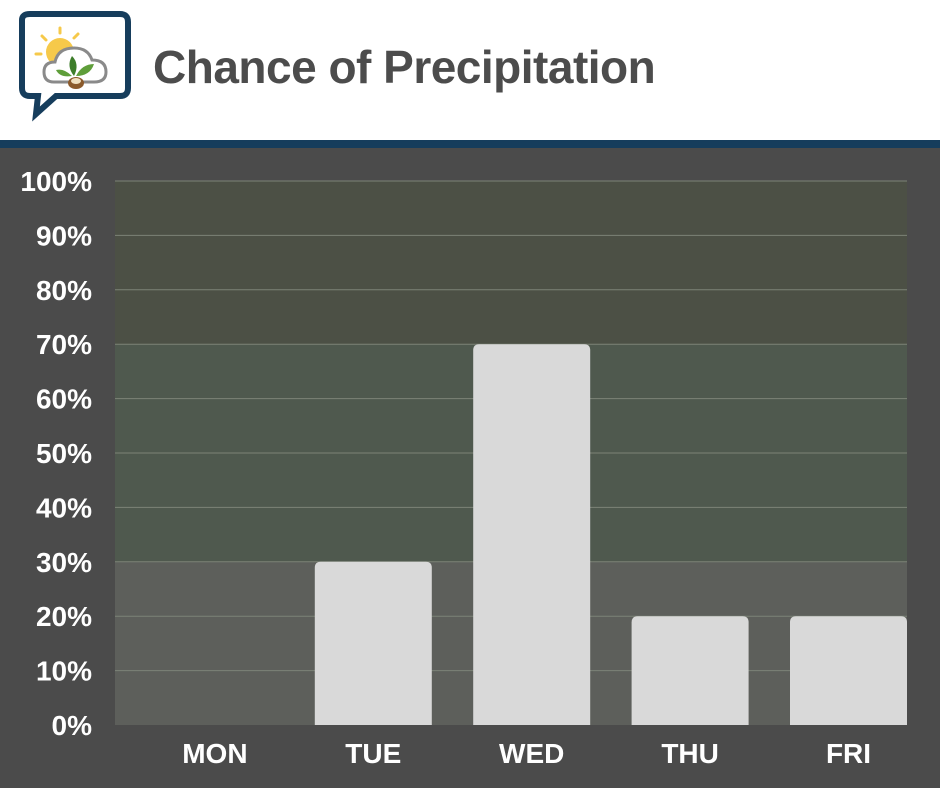  What do you see at coordinates (64, 290) in the screenshot?
I see `y-tick-label: 80%` at bounding box center [64, 290].